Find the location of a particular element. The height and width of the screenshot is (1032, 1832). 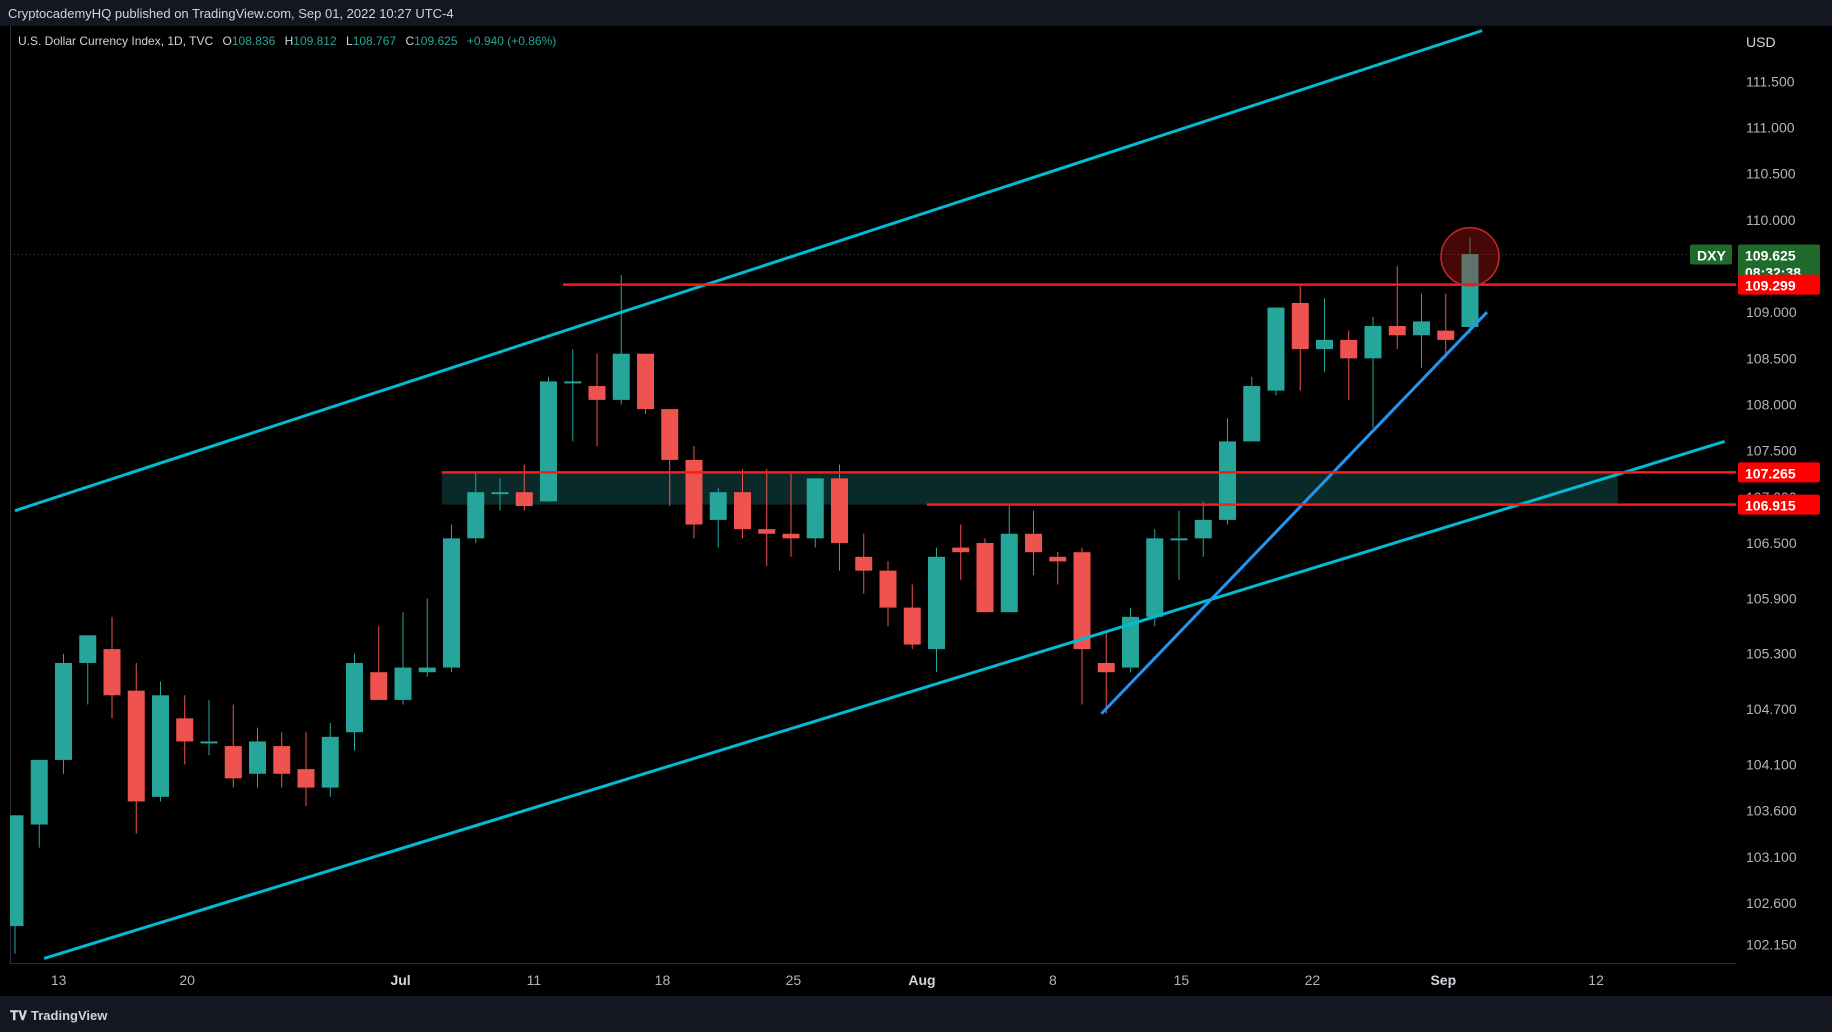

level-107265-text-0: 107.265 is located at coordinates (1770, 473).